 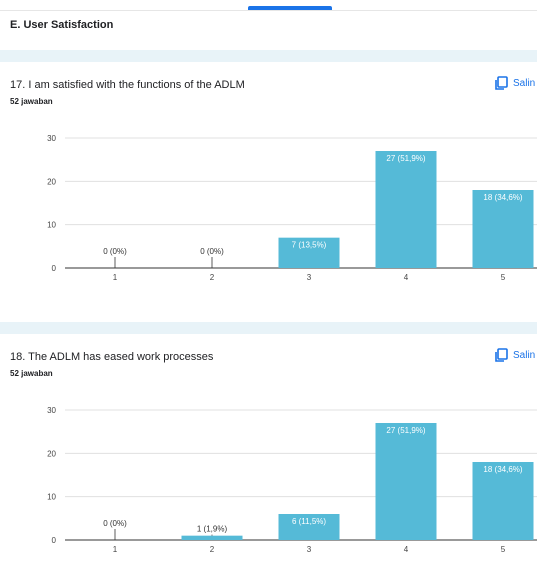 What do you see at coordinates (309, 521) in the screenshot?
I see `data-label: 6 (11,5%)` at bounding box center [309, 521].